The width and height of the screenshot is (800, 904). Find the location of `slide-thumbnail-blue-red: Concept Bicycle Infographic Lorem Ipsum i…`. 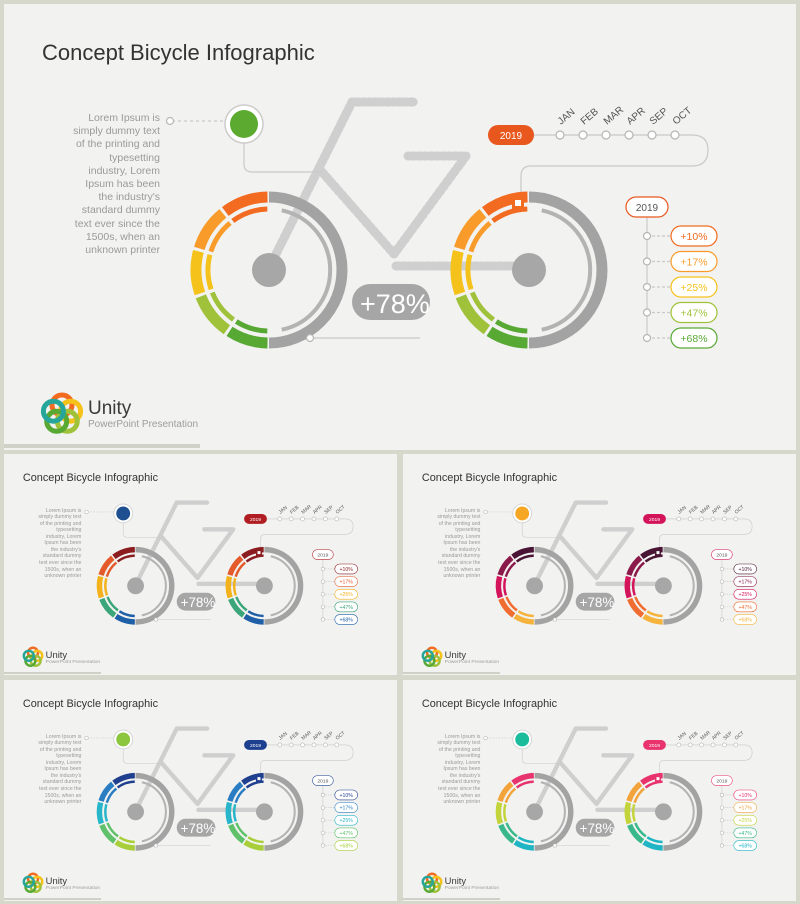

slide-thumbnail-blue-red: Concept Bicycle Infographic Lorem Ipsum i… is located at coordinates (200, 564).